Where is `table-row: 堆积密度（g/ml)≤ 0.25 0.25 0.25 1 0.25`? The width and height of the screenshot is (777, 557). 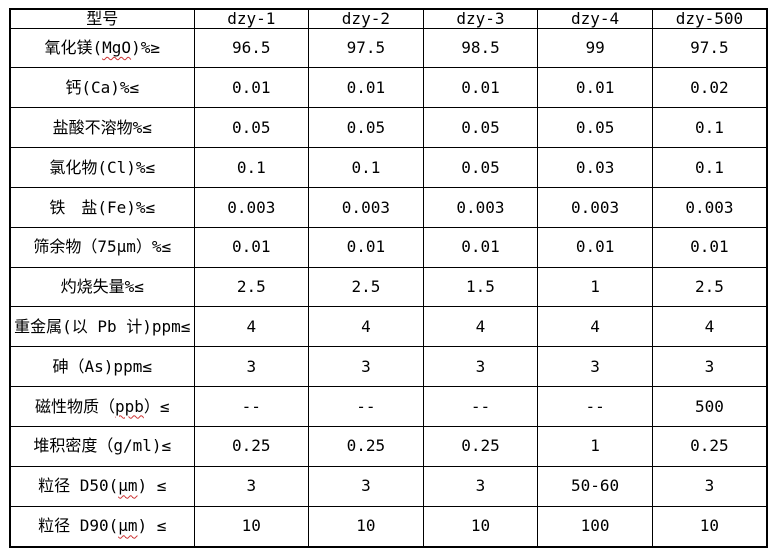 table-row: 堆积密度（g/ml)≤ 0.25 0.25 0.25 1 0.25 is located at coordinates (388, 446).